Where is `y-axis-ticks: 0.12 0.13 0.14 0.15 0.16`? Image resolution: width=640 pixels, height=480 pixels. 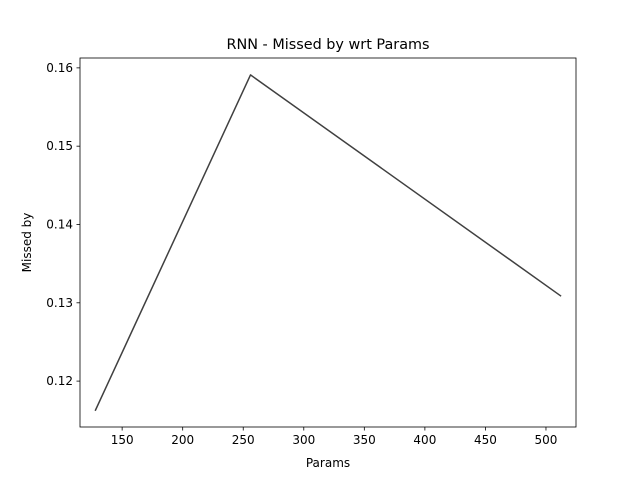
y-axis-ticks: 0.12 0.13 0.14 0.15 0.16 is located at coordinates (63, 224).